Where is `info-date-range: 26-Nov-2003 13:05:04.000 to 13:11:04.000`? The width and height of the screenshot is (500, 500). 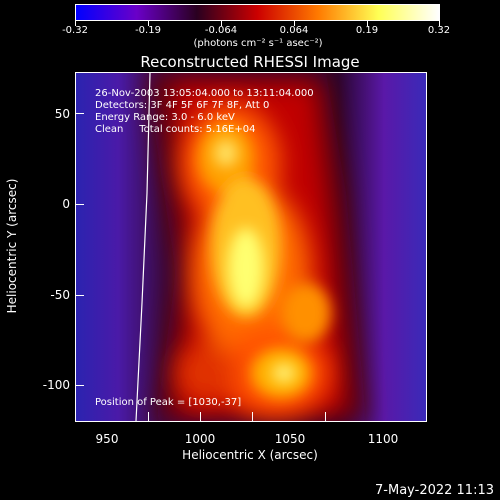
info-date-range: 26-Nov-2003 13:05:04.000 to 13:11:04.000 is located at coordinates (204, 93).